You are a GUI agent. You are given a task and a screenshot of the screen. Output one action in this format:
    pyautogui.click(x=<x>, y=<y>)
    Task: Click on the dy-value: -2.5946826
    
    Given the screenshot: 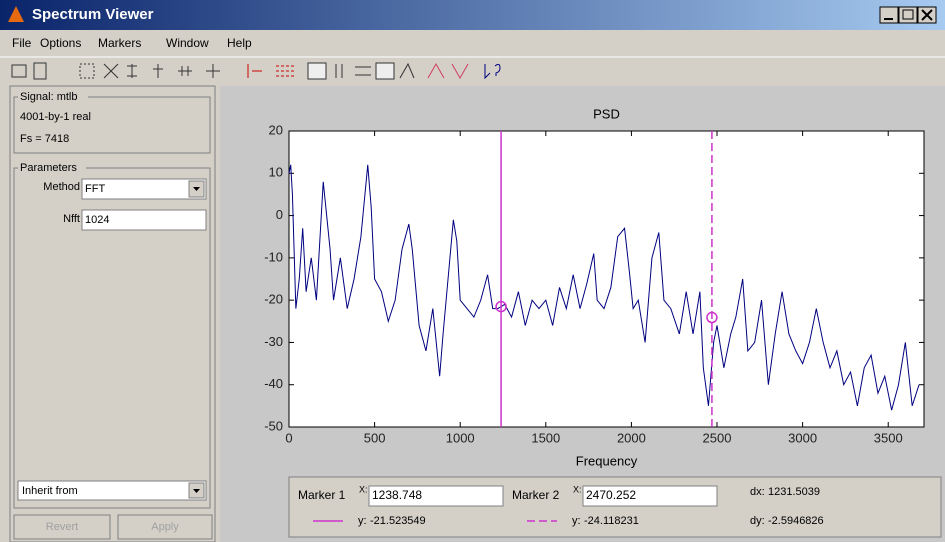 What is the action you would take?
    pyautogui.click(x=796, y=521)
    